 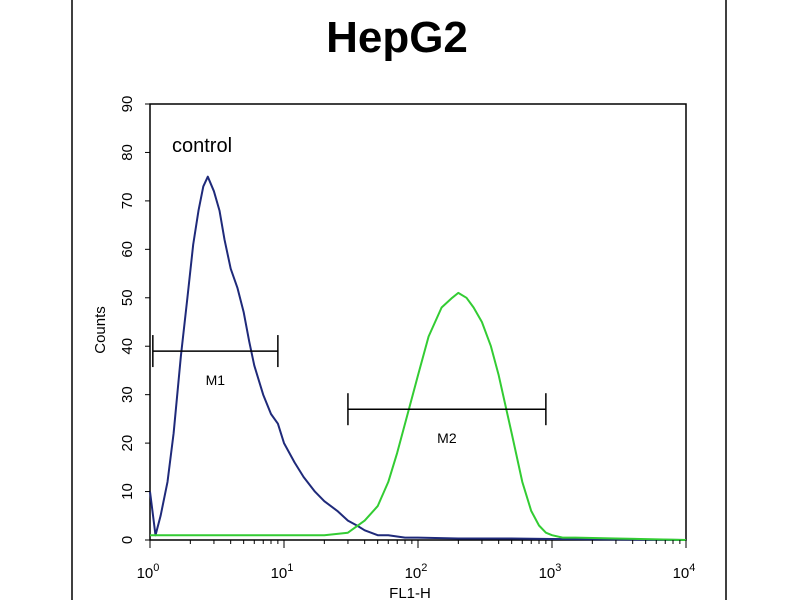 I want to click on x-axis-ticks: 10⁰ 10¹ 10² 10³ 10⁴, so click(x=416, y=561).